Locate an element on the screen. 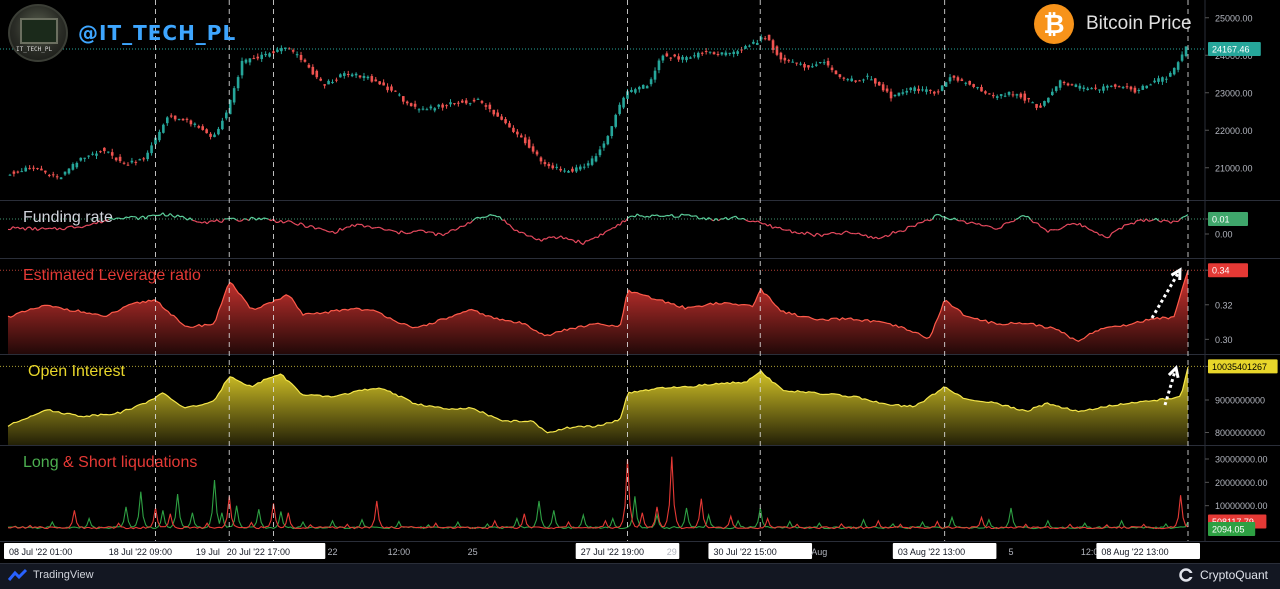 This screenshot has width=1280, height=589. monitor-icon is located at coordinates (39, 31).